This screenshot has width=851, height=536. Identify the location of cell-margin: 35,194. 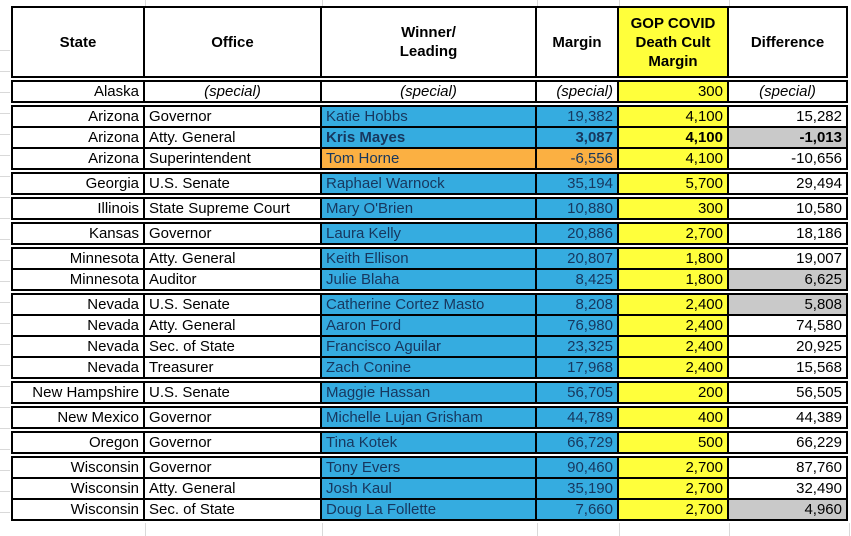
(578, 183).